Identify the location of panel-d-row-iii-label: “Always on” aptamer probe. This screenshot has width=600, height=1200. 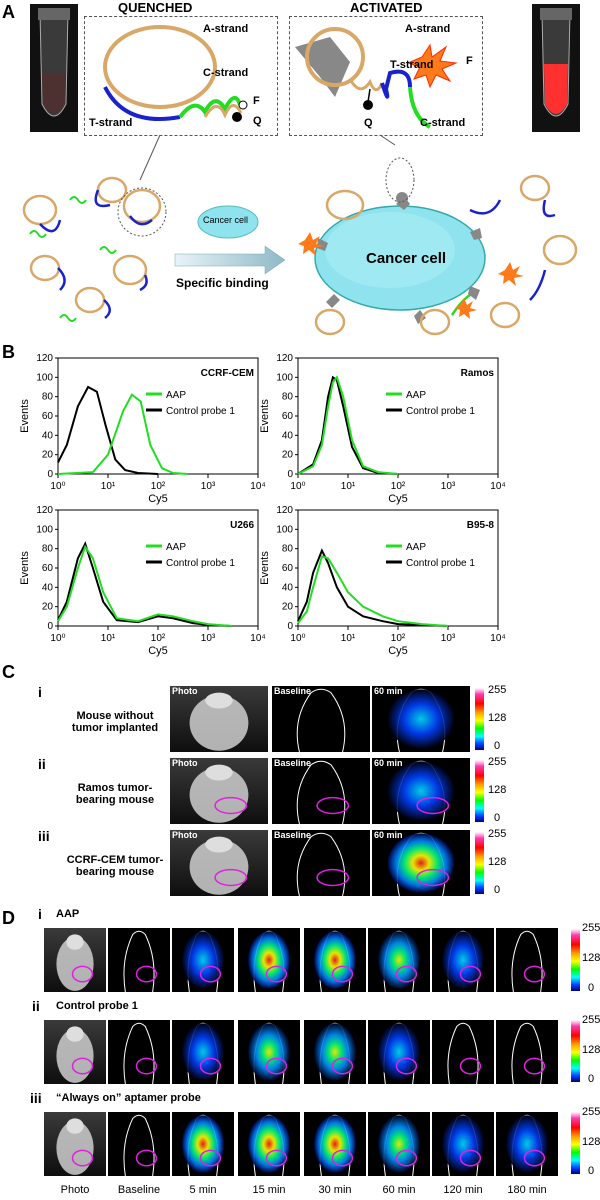
(128, 1098).